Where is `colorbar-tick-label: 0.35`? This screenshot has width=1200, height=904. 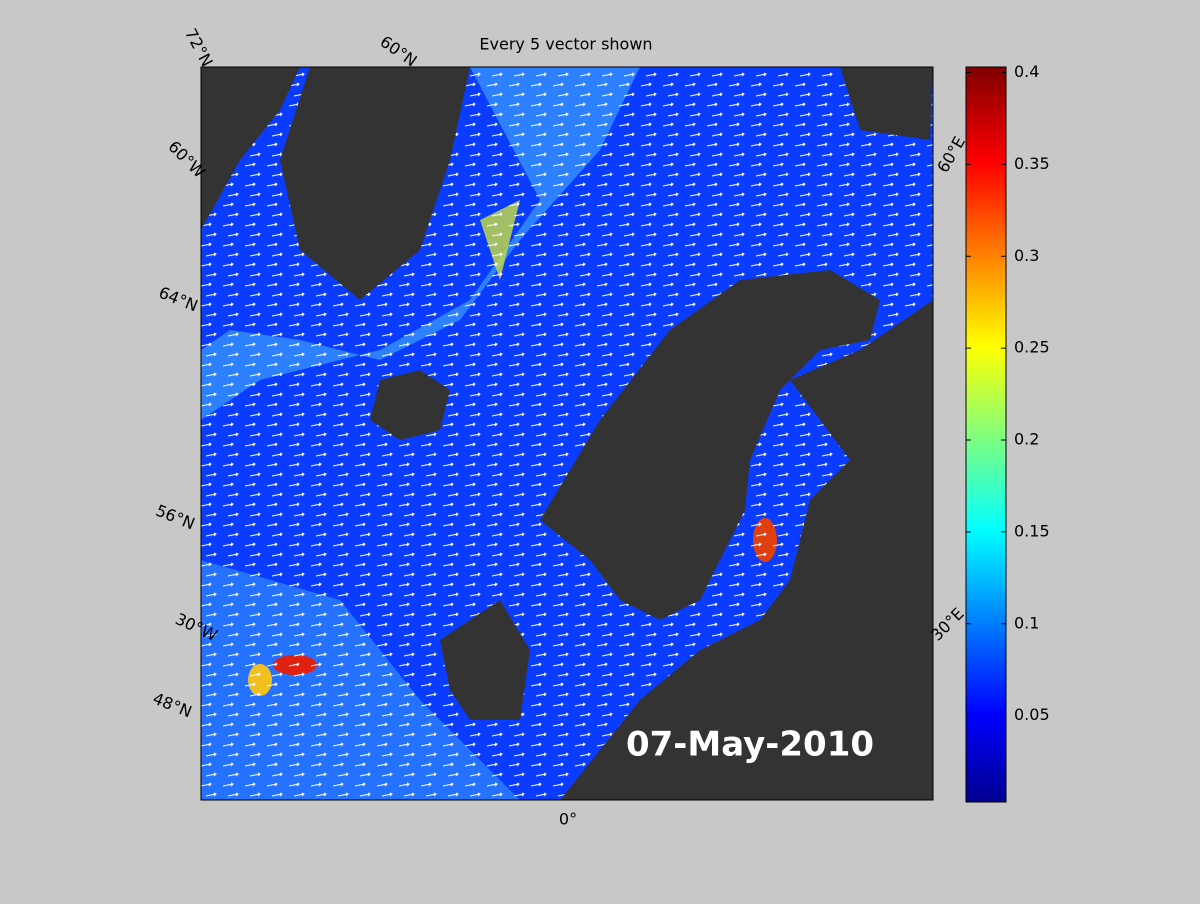
colorbar-tick-label: 0.35 is located at coordinates (1032, 163).